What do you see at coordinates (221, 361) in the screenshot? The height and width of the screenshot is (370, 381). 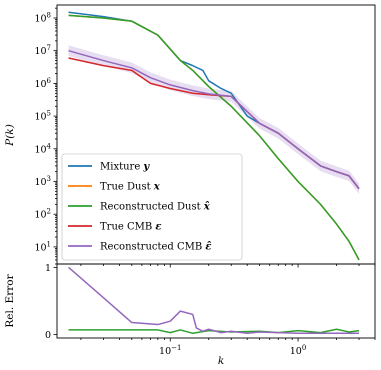 I see `x-axis-label: k` at bounding box center [221, 361].